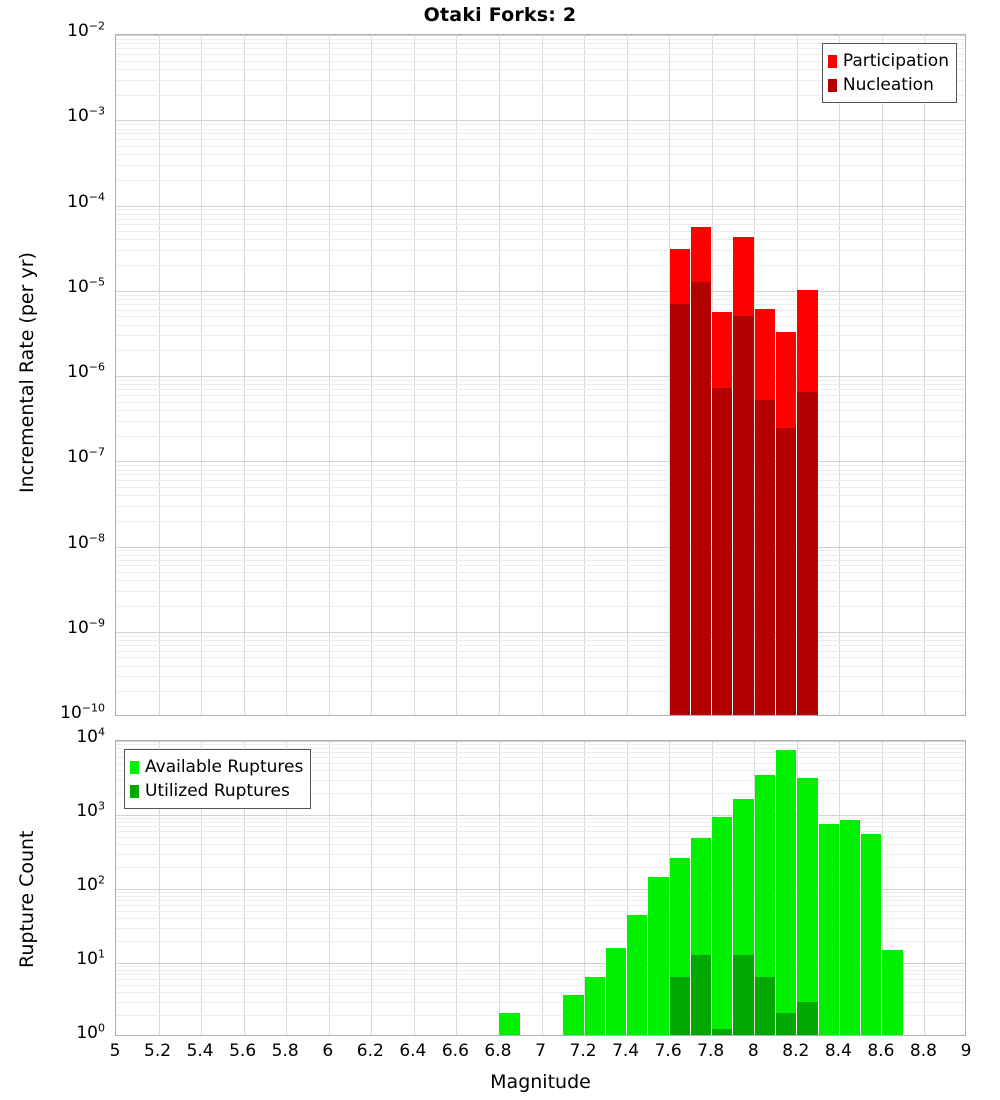  What do you see at coordinates (413, 1051) in the screenshot?
I see `x-tick-label: 6.4` at bounding box center [413, 1051].